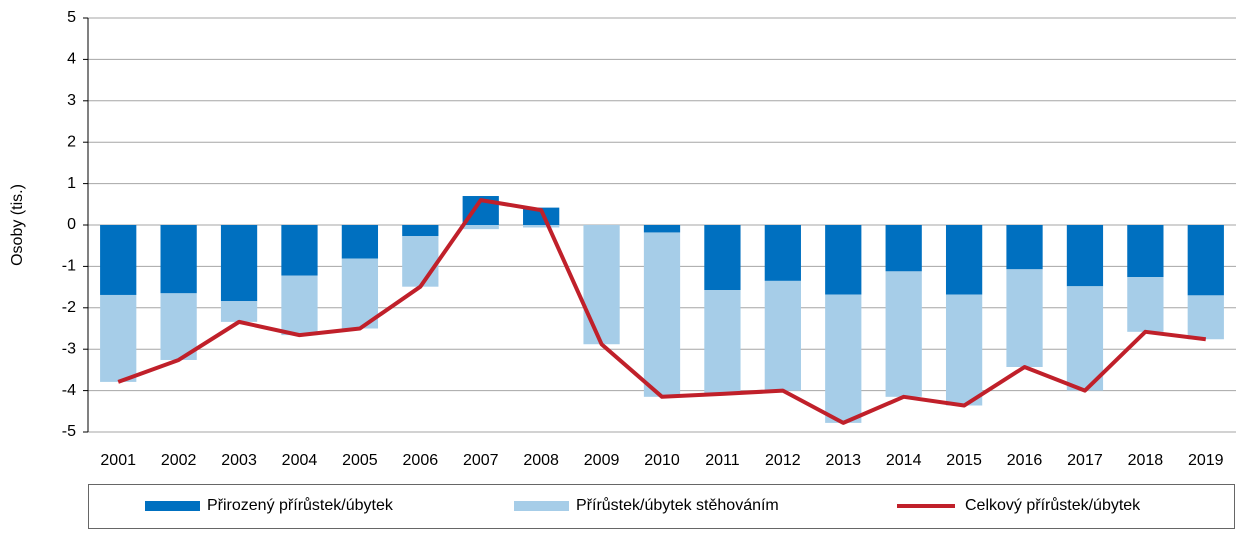  Describe the element at coordinates (71, 183) in the screenshot. I see `y-tick-label: 1` at that location.